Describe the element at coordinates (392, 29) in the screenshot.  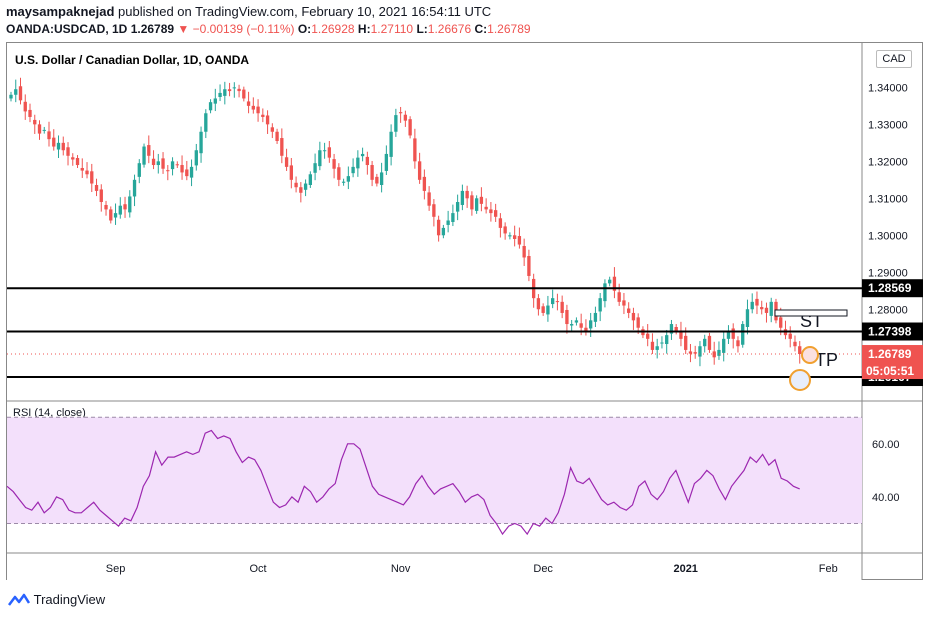
I see `high-value: 1.27110` at that location.